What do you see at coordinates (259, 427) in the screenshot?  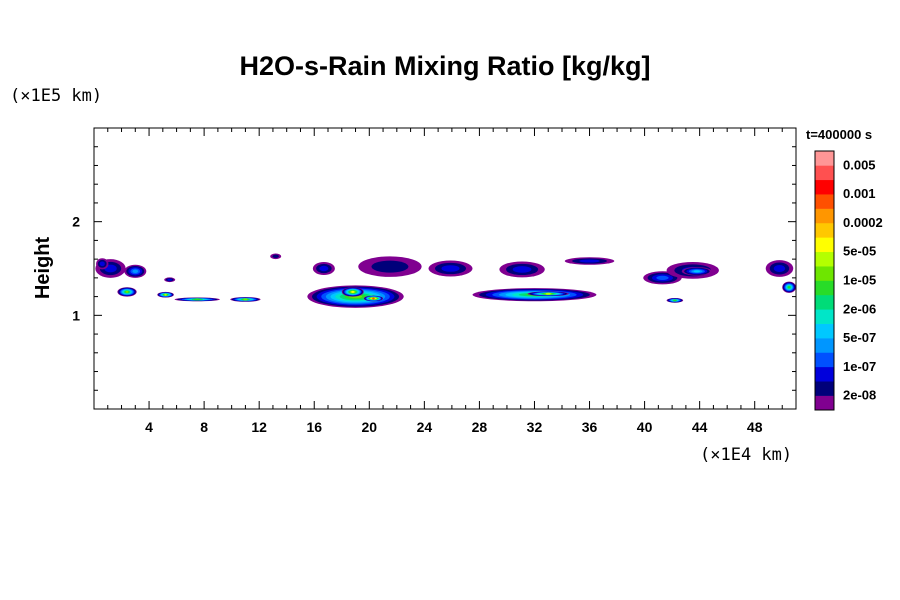 I see `x-tick-label: 12` at bounding box center [259, 427].